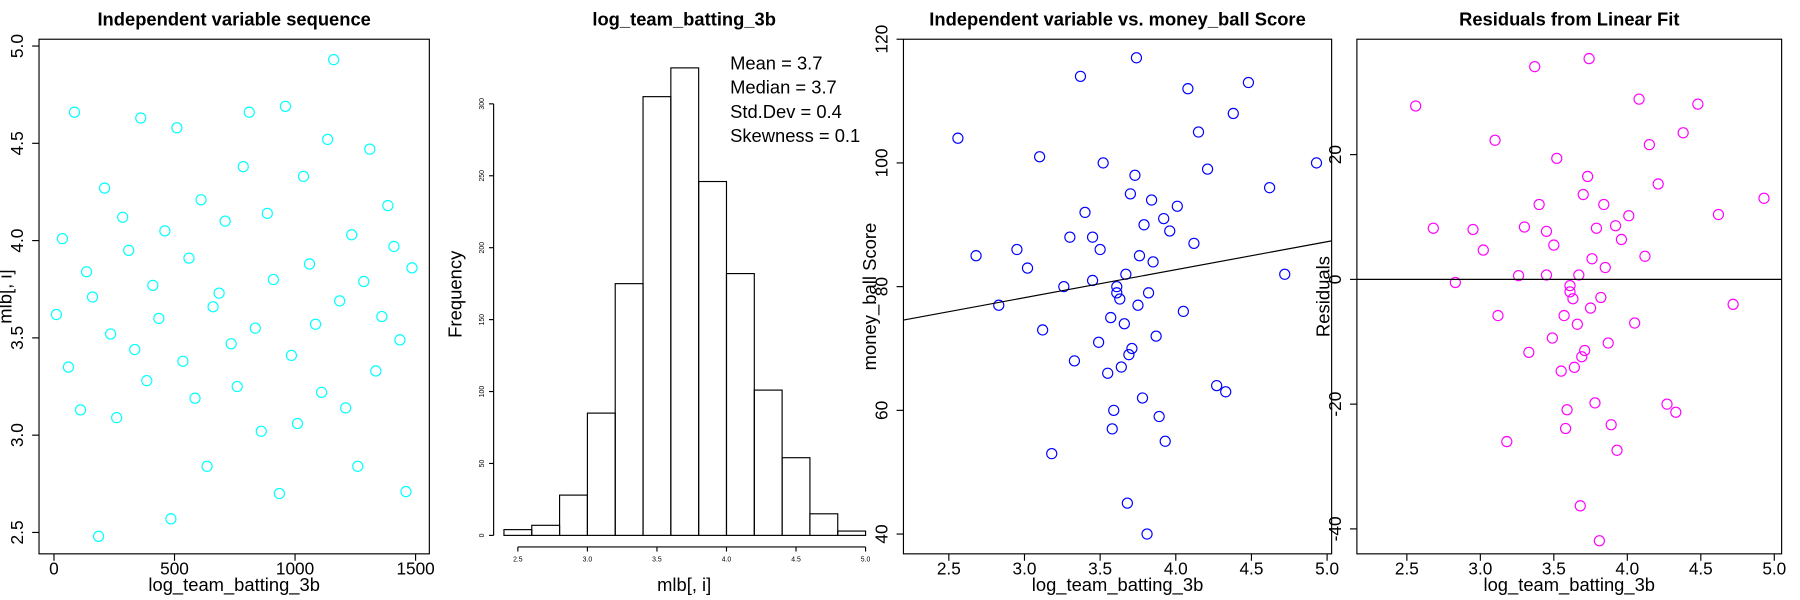 This screenshot has width=1800, height=600. Describe the element at coordinates (881, 286) in the screenshot. I see `y-tick-label: 80` at that location.